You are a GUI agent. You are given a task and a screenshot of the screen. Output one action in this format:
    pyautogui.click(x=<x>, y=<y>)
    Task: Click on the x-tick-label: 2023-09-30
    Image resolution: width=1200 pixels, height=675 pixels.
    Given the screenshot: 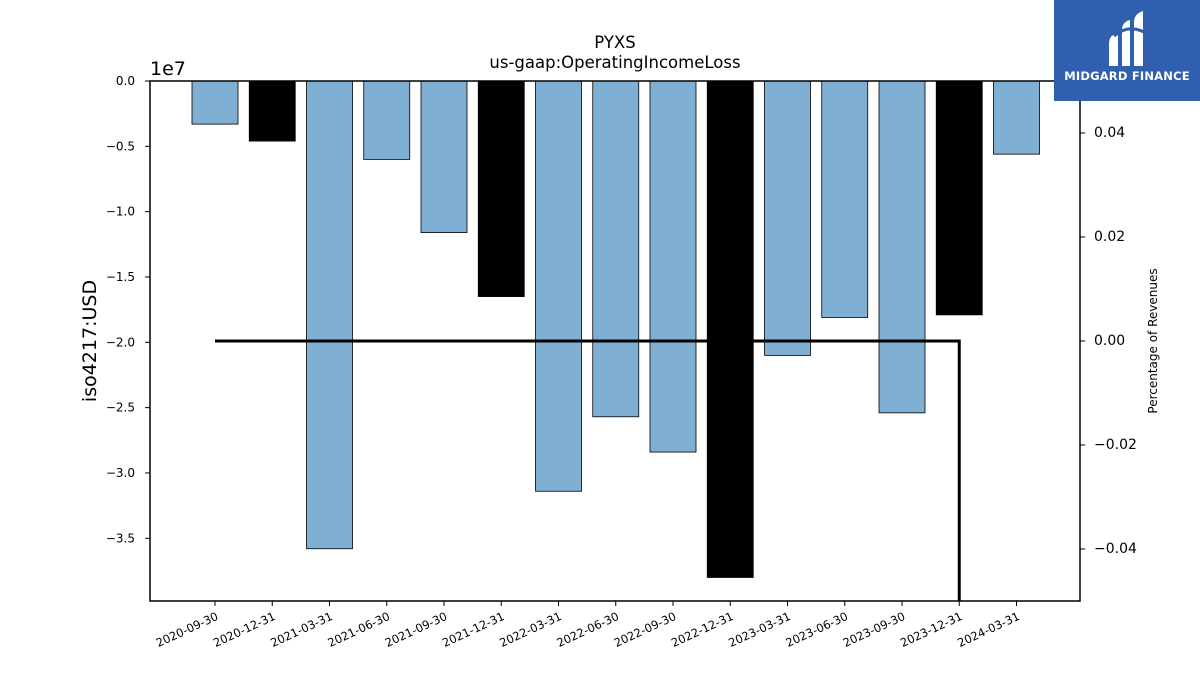 What is the action you would take?
    pyautogui.click(x=874, y=629)
    